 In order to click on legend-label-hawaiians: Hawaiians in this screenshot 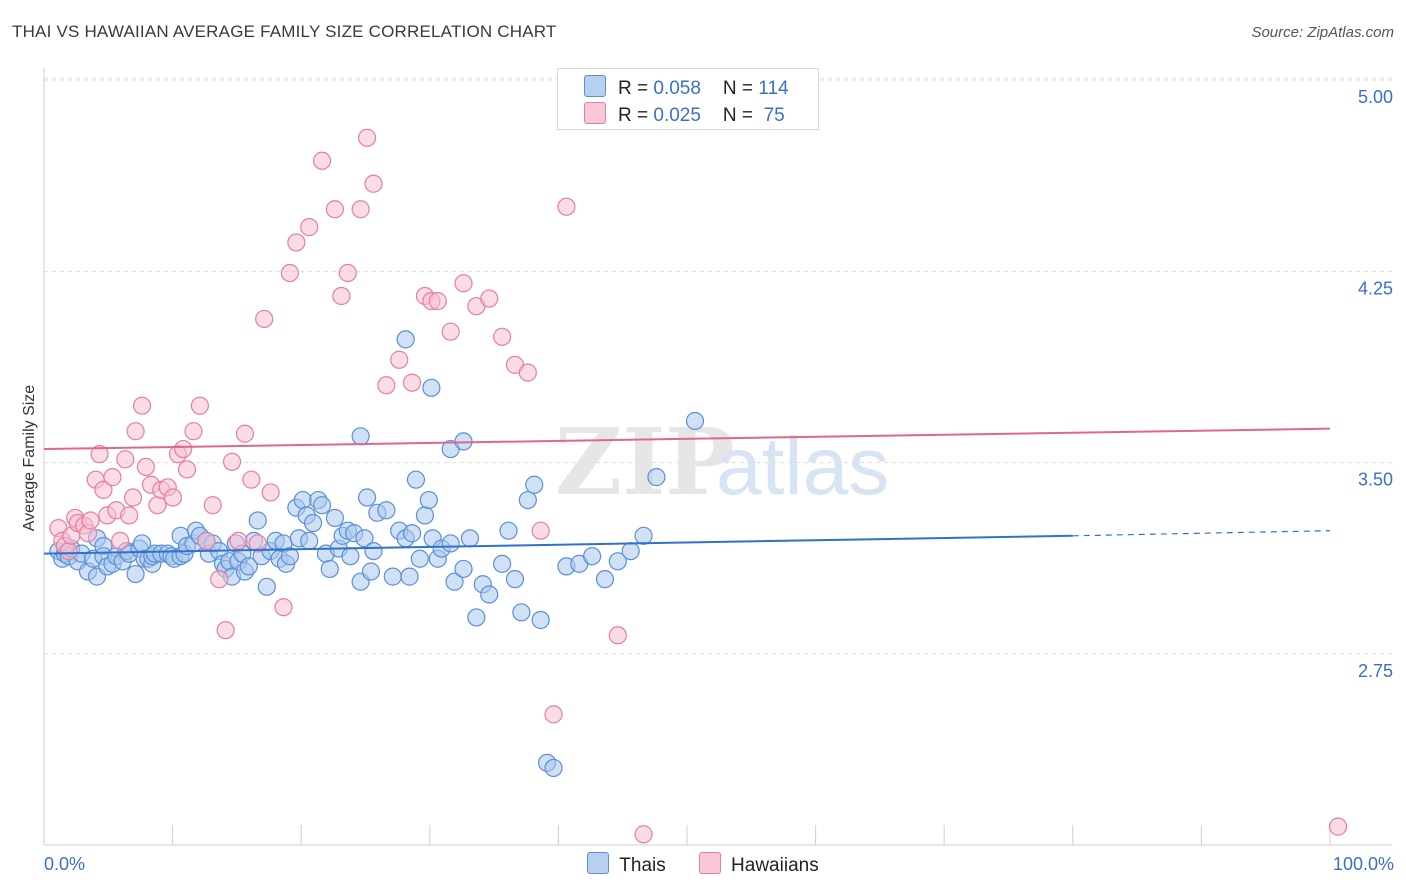, I will do `click(775, 865)`.